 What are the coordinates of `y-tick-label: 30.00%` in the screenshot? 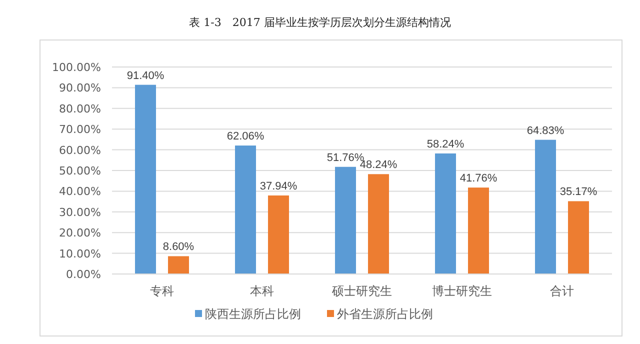 It's located at (80, 212).